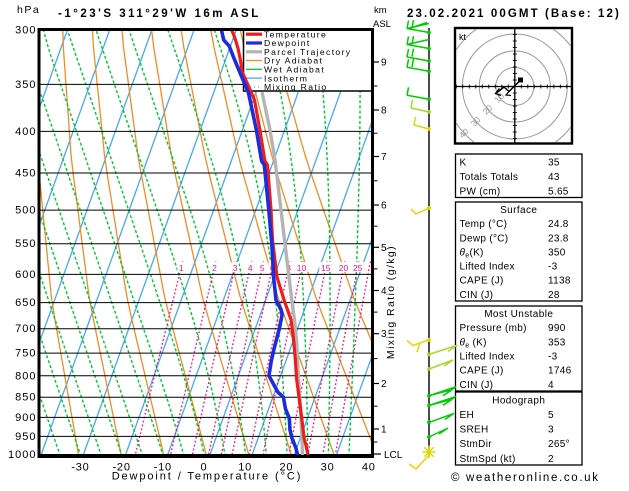 Image resolution: width=629 pixels, height=491 pixels. Describe the element at coordinates (25, 376) in the screenshot. I see `svg-text: 800` at that location.